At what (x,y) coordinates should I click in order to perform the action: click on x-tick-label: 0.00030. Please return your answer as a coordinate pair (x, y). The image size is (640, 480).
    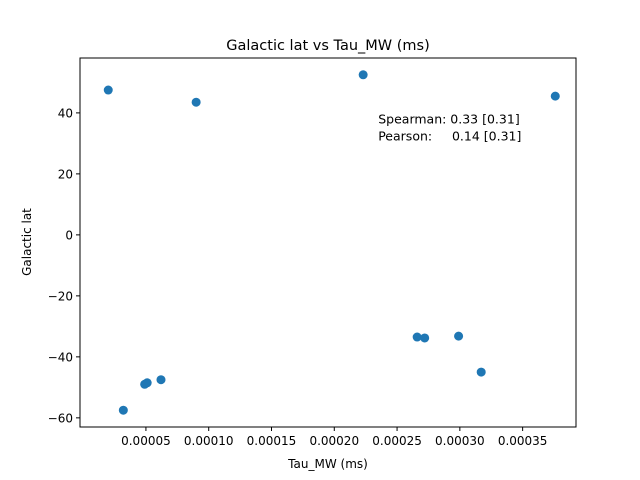
    Looking at the image, I should click on (460, 441).